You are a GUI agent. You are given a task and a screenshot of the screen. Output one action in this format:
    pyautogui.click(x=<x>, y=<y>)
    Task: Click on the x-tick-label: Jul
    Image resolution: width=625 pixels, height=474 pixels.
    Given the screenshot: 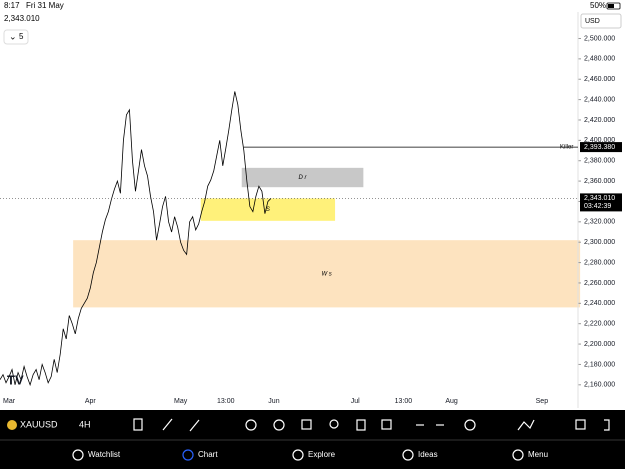 What is the action you would take?
    pyautogui.click(x=355, y=401)
    